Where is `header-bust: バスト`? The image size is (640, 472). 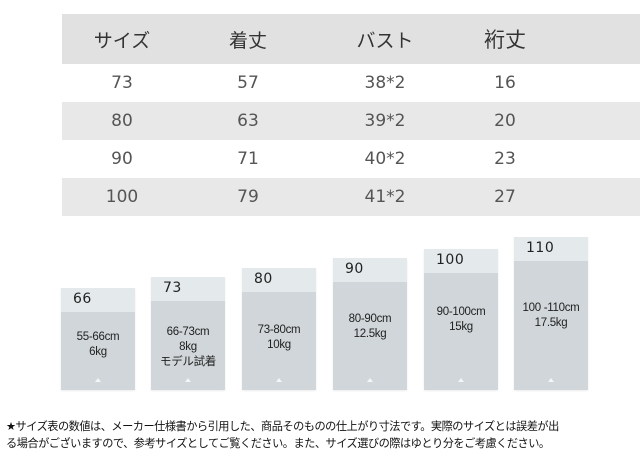
header-bust: バスト is located at coordinates (385, 40).